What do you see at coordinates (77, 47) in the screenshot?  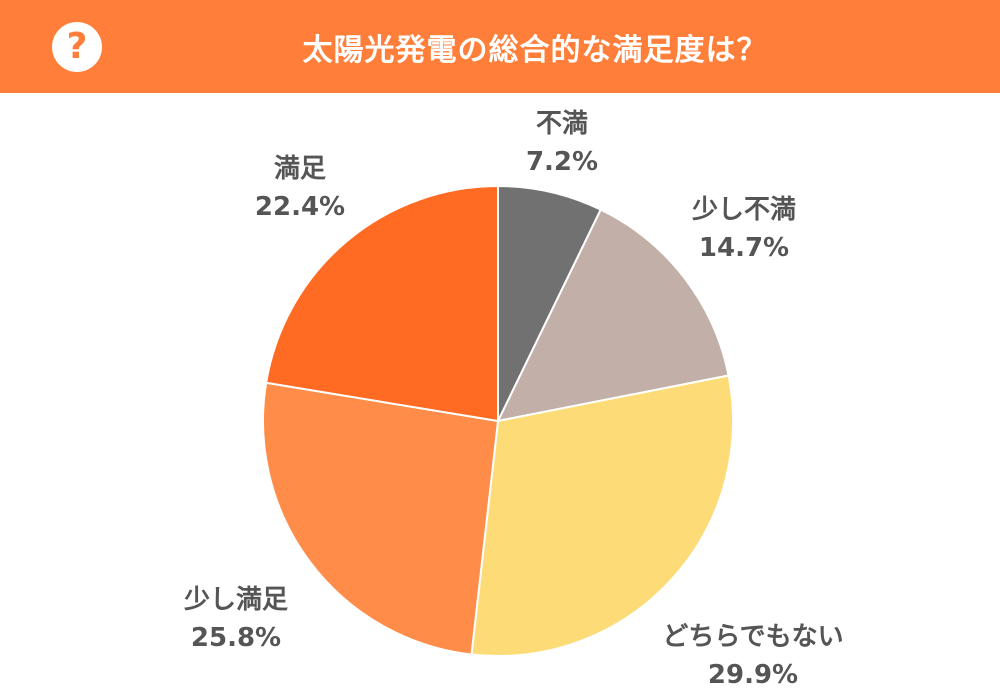 I see `question-icon: ?` at bounding box center [77, 47].